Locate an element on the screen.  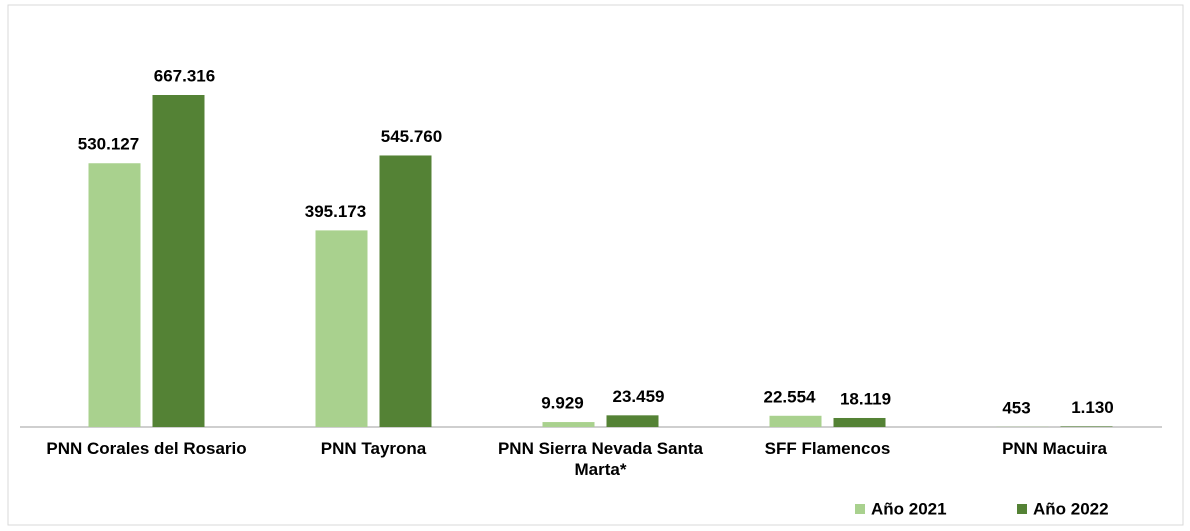
data-label: 1.130 is located at coordinates (1092, 407).